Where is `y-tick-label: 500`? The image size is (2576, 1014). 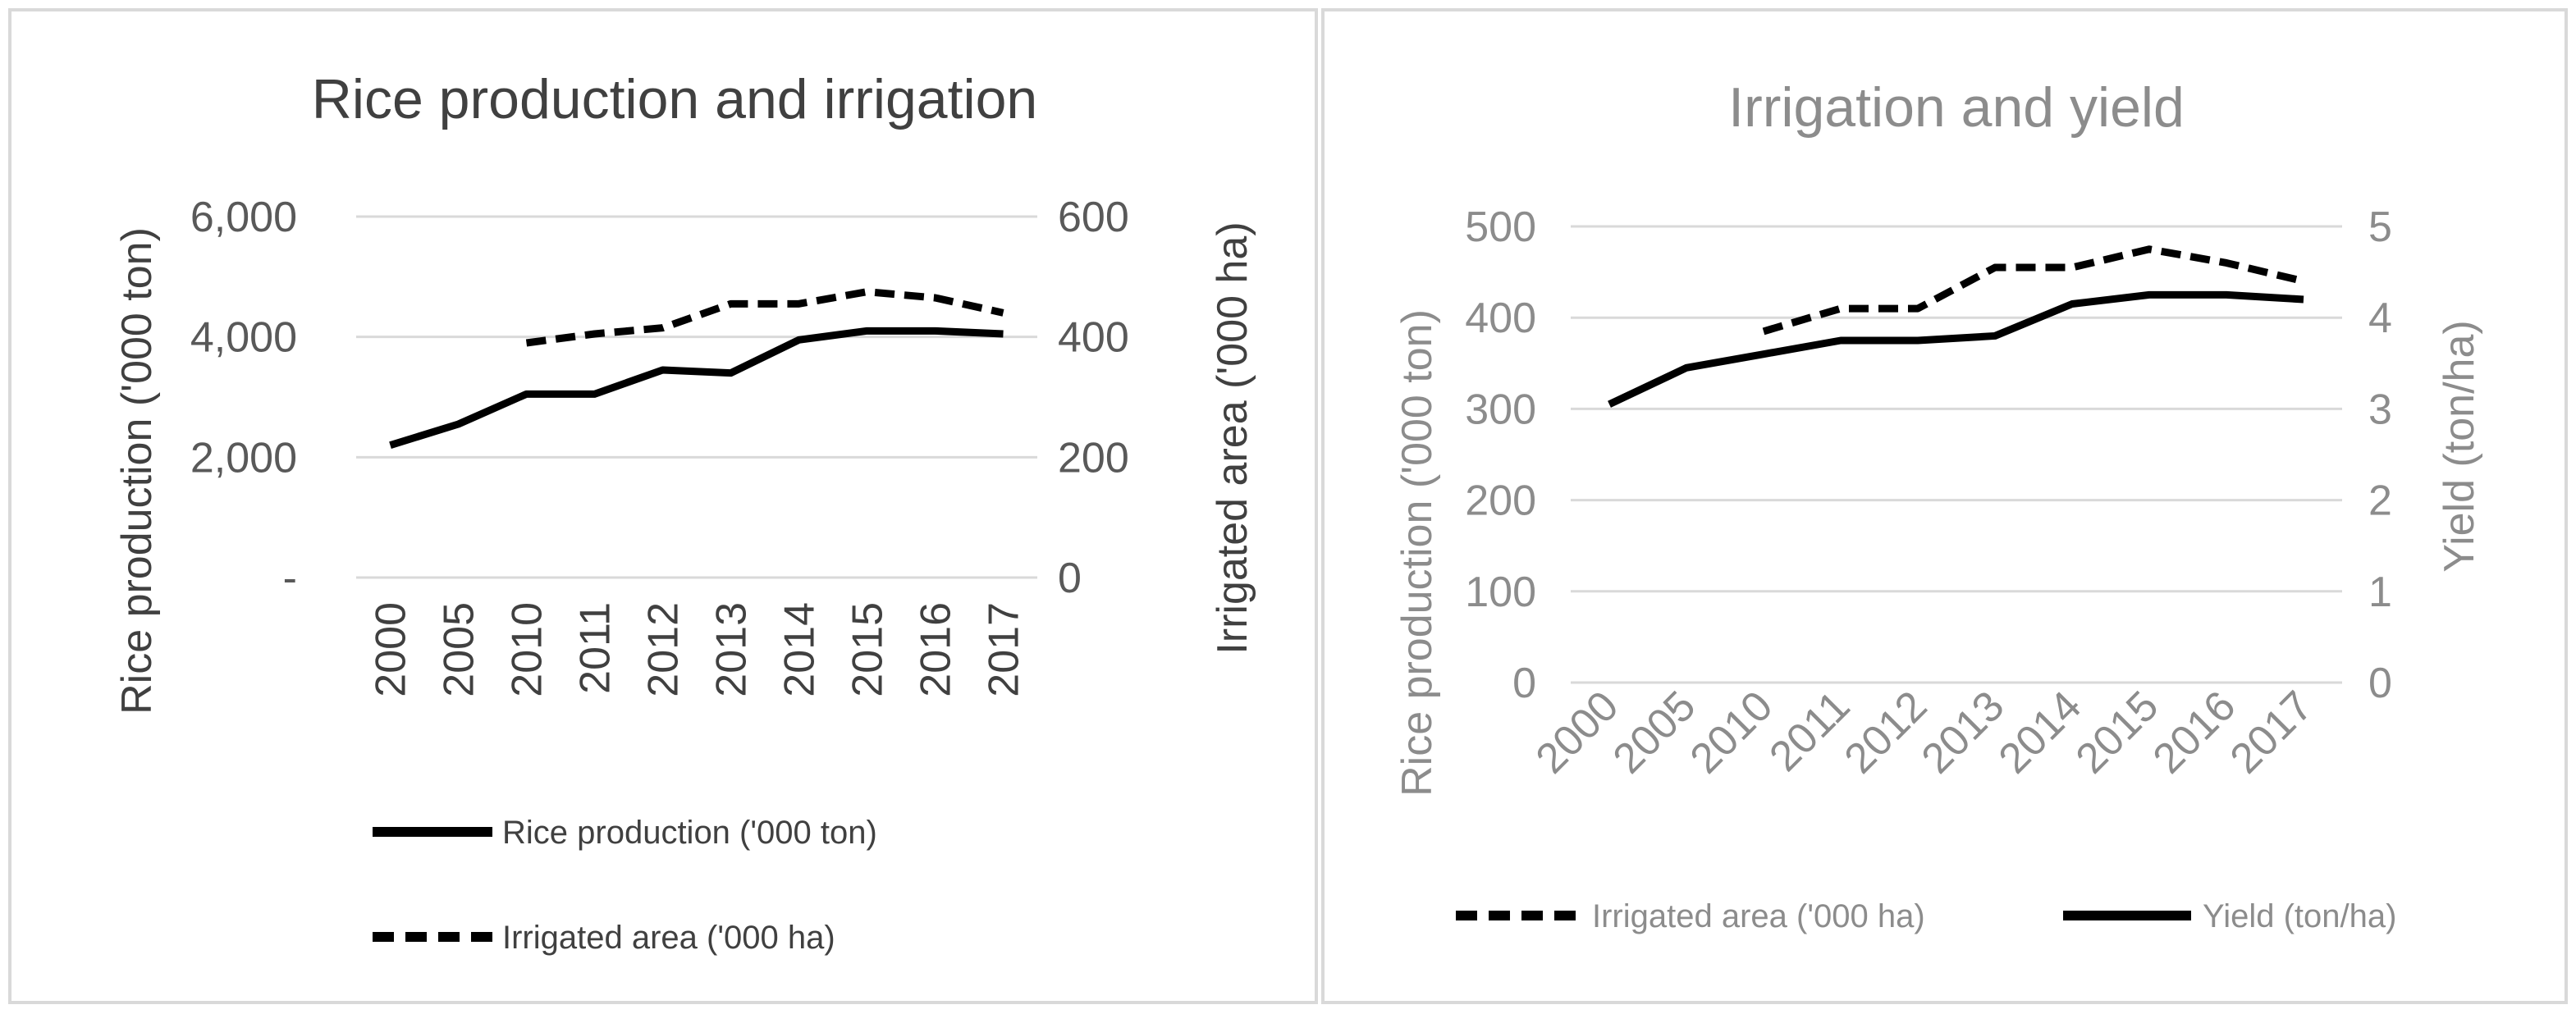
y-tick-label: 500 is located at coordinates (1500, 227).